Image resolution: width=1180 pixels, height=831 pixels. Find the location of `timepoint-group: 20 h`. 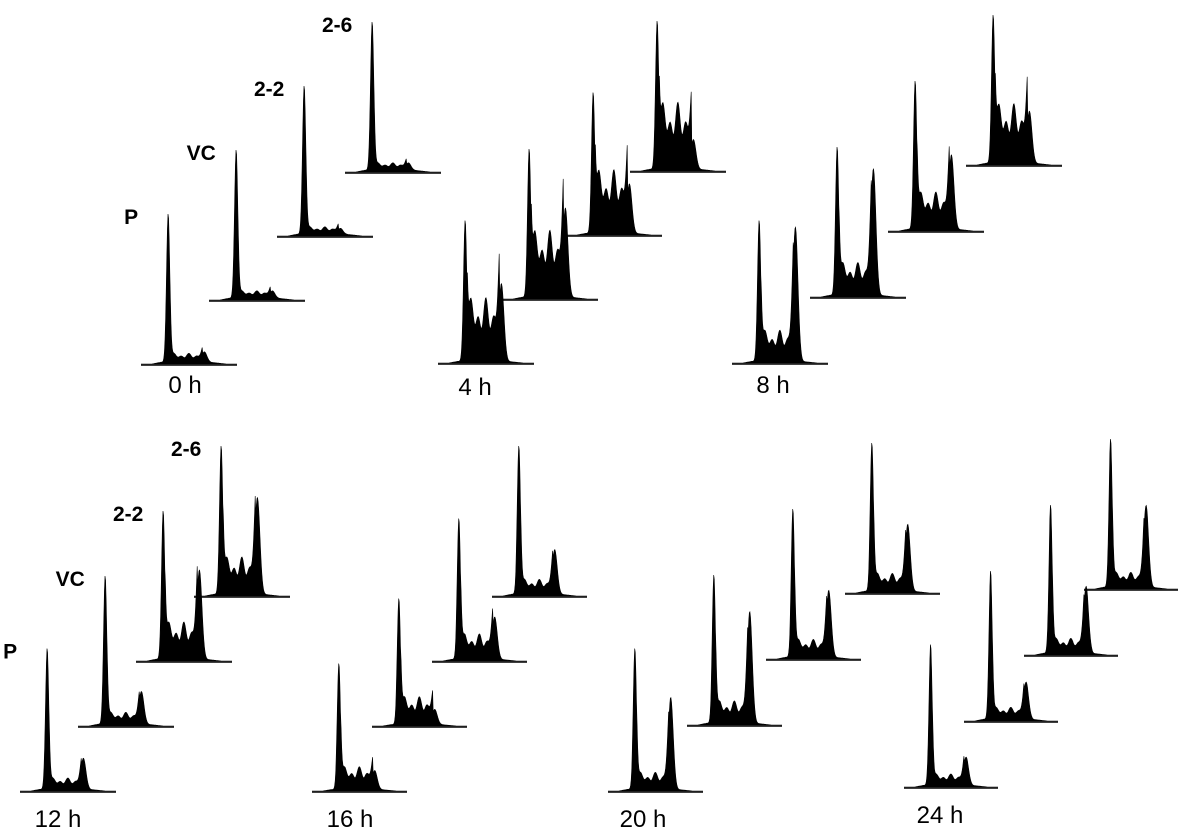

timepoint-group: 20 h is located at coordinates (774, 636).